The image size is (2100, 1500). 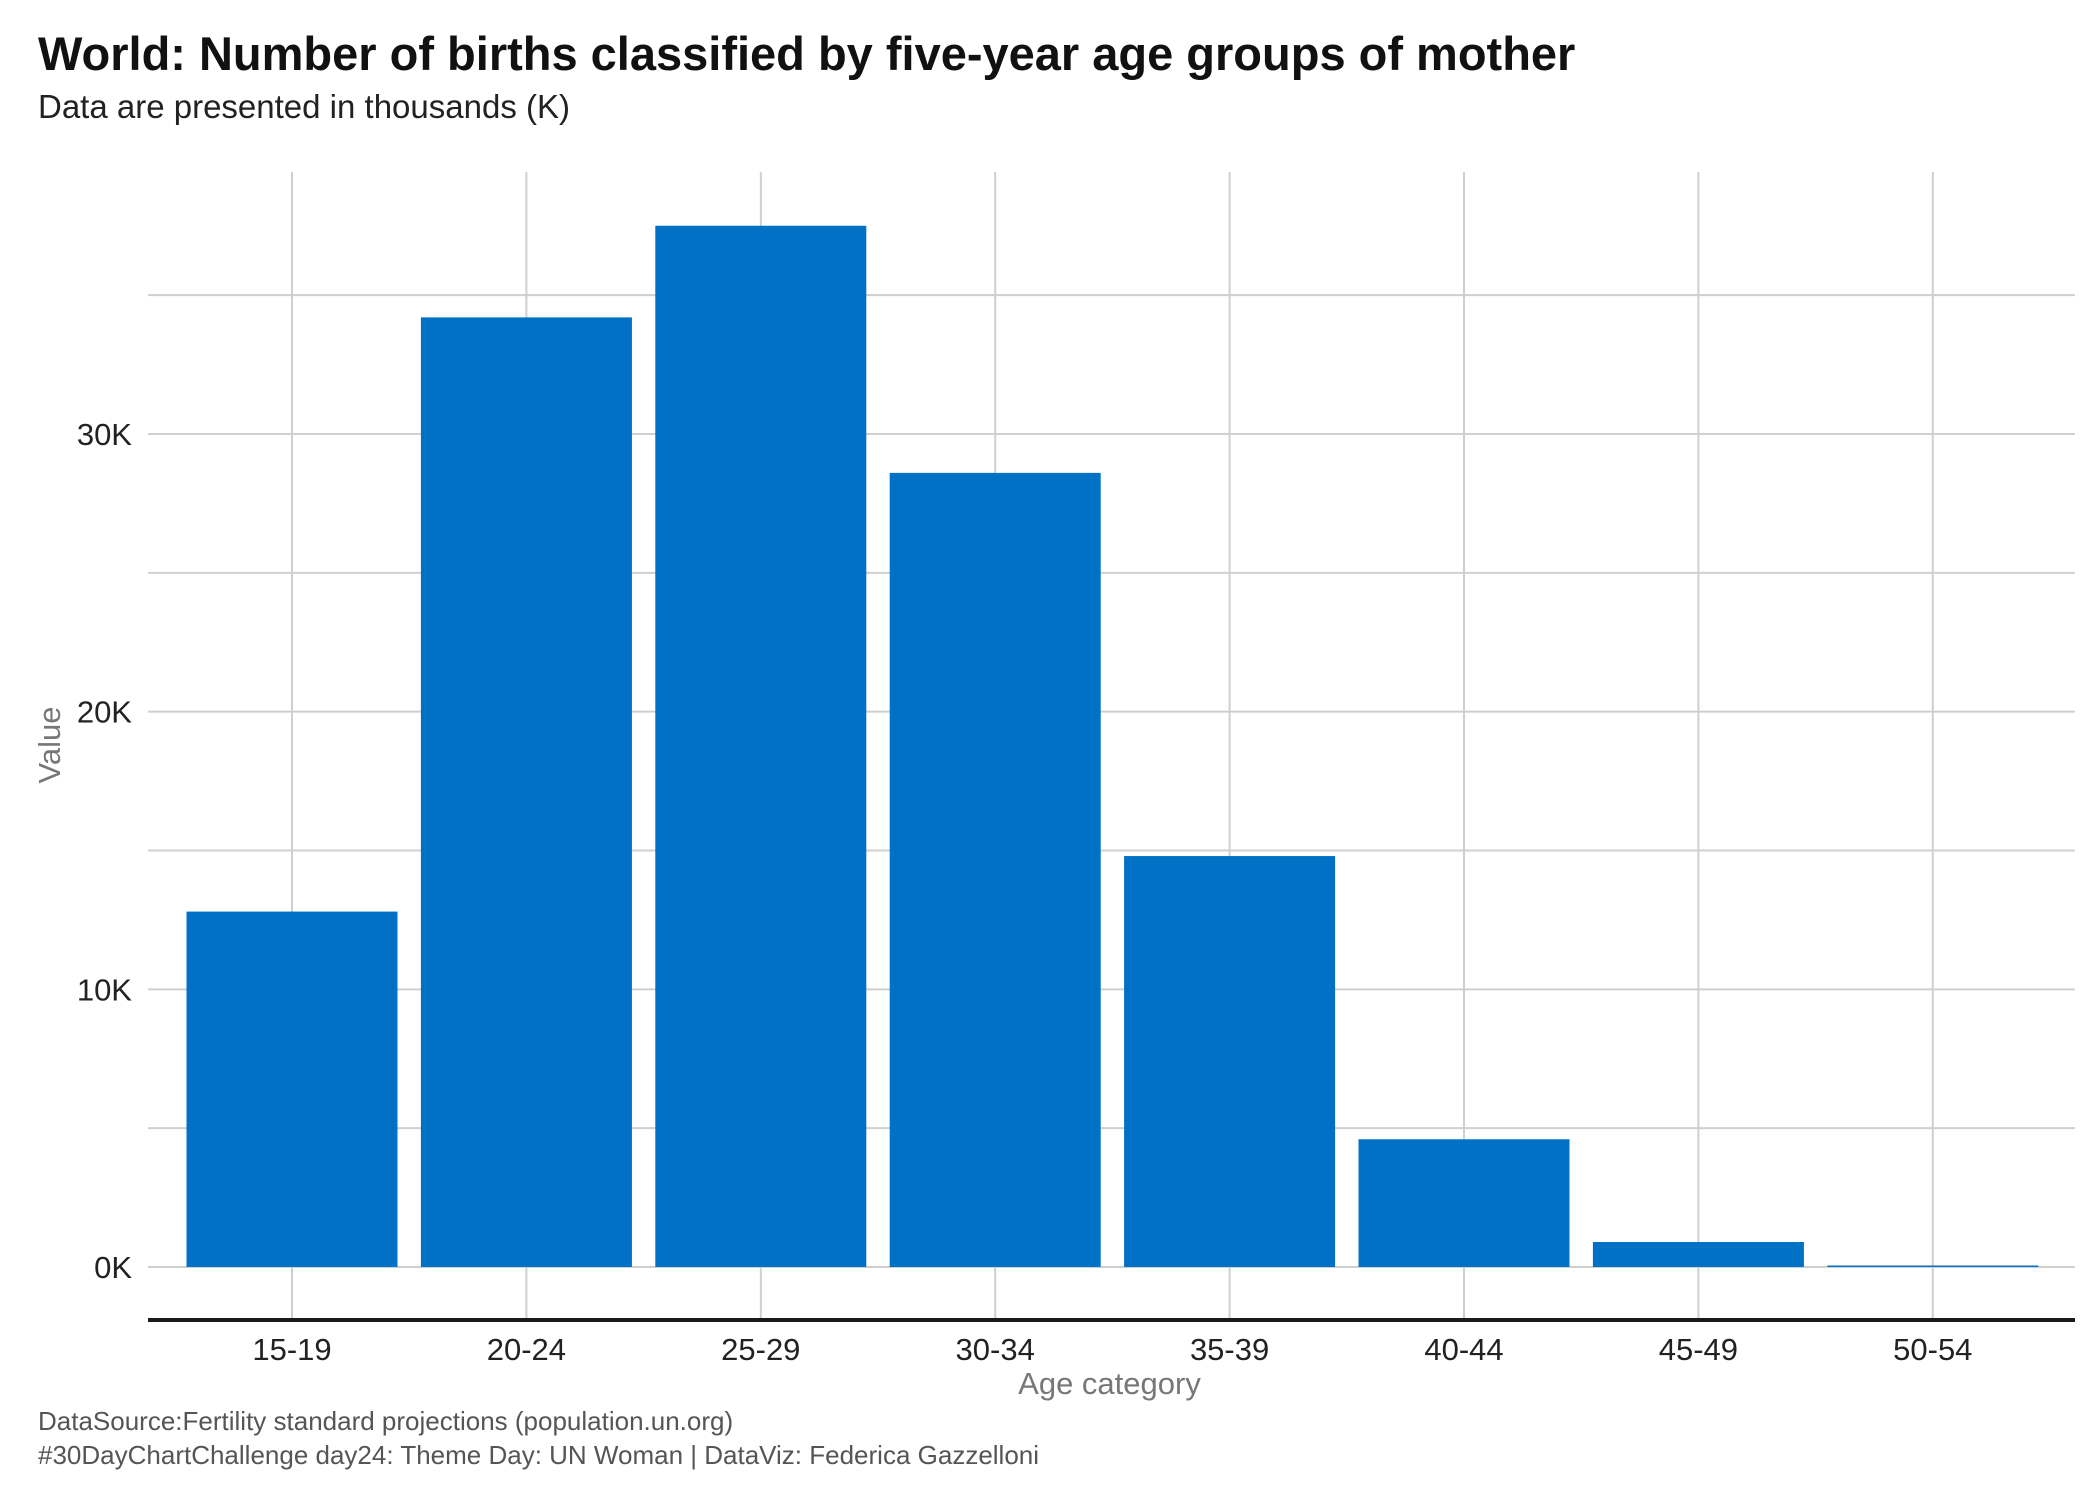 I want to click on y-tick-label: 30K, so click(x=104, y=434).